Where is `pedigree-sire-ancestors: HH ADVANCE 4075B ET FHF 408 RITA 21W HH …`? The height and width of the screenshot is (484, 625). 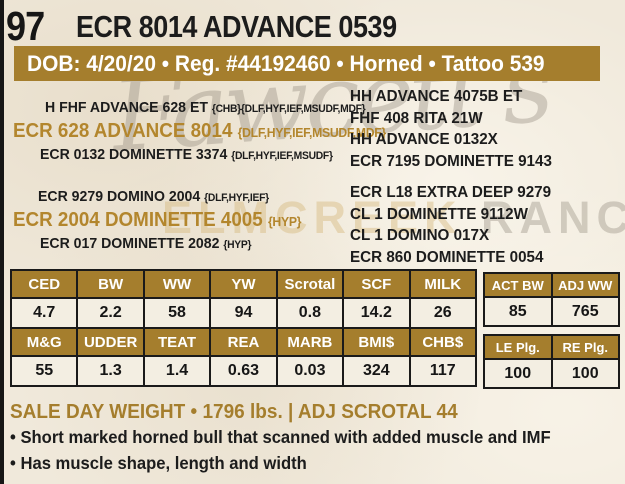 pedigree-sire-ancestors: HH ADVANCE 4075B ET FHF 408 RITA 21W HH … is located at coordinates (456, 129).